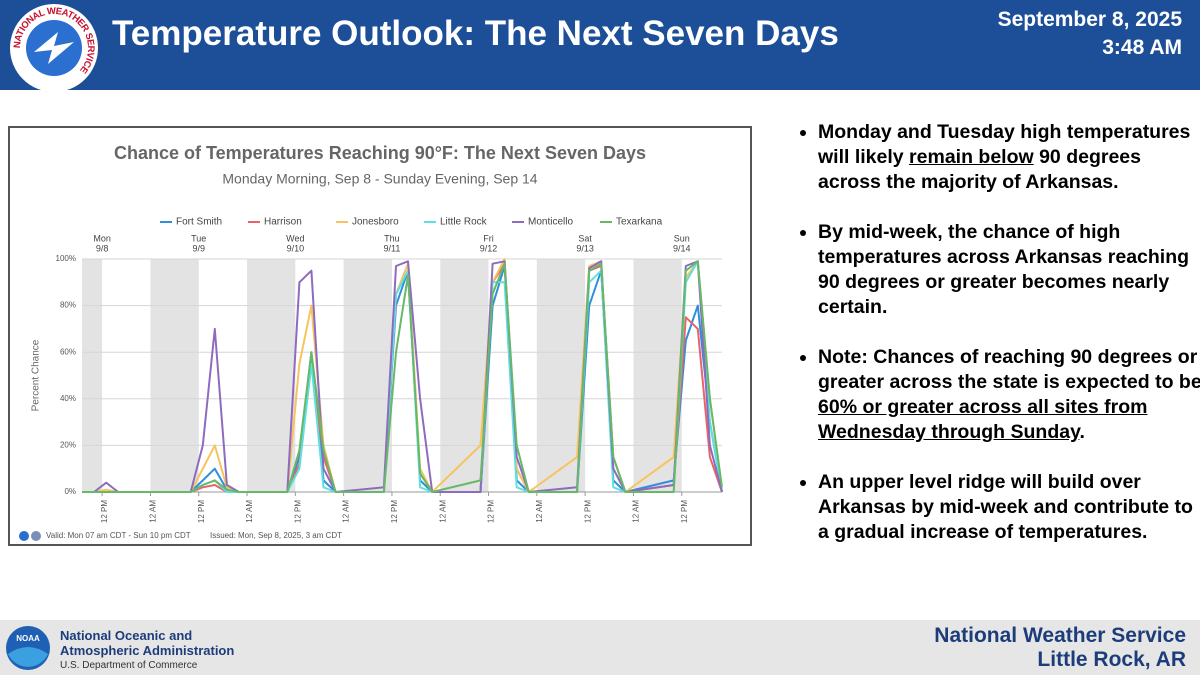 The width and height of the screenshot is (1200, 675). I want to click on day-date: 9/9, so click(198, 248).